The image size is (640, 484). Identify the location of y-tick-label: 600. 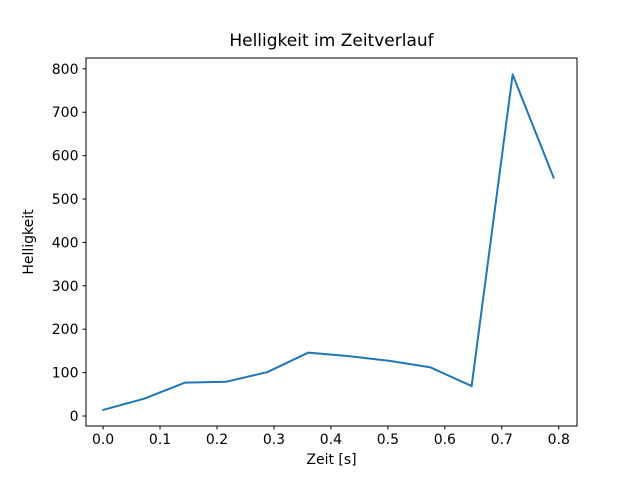
(65, 157).